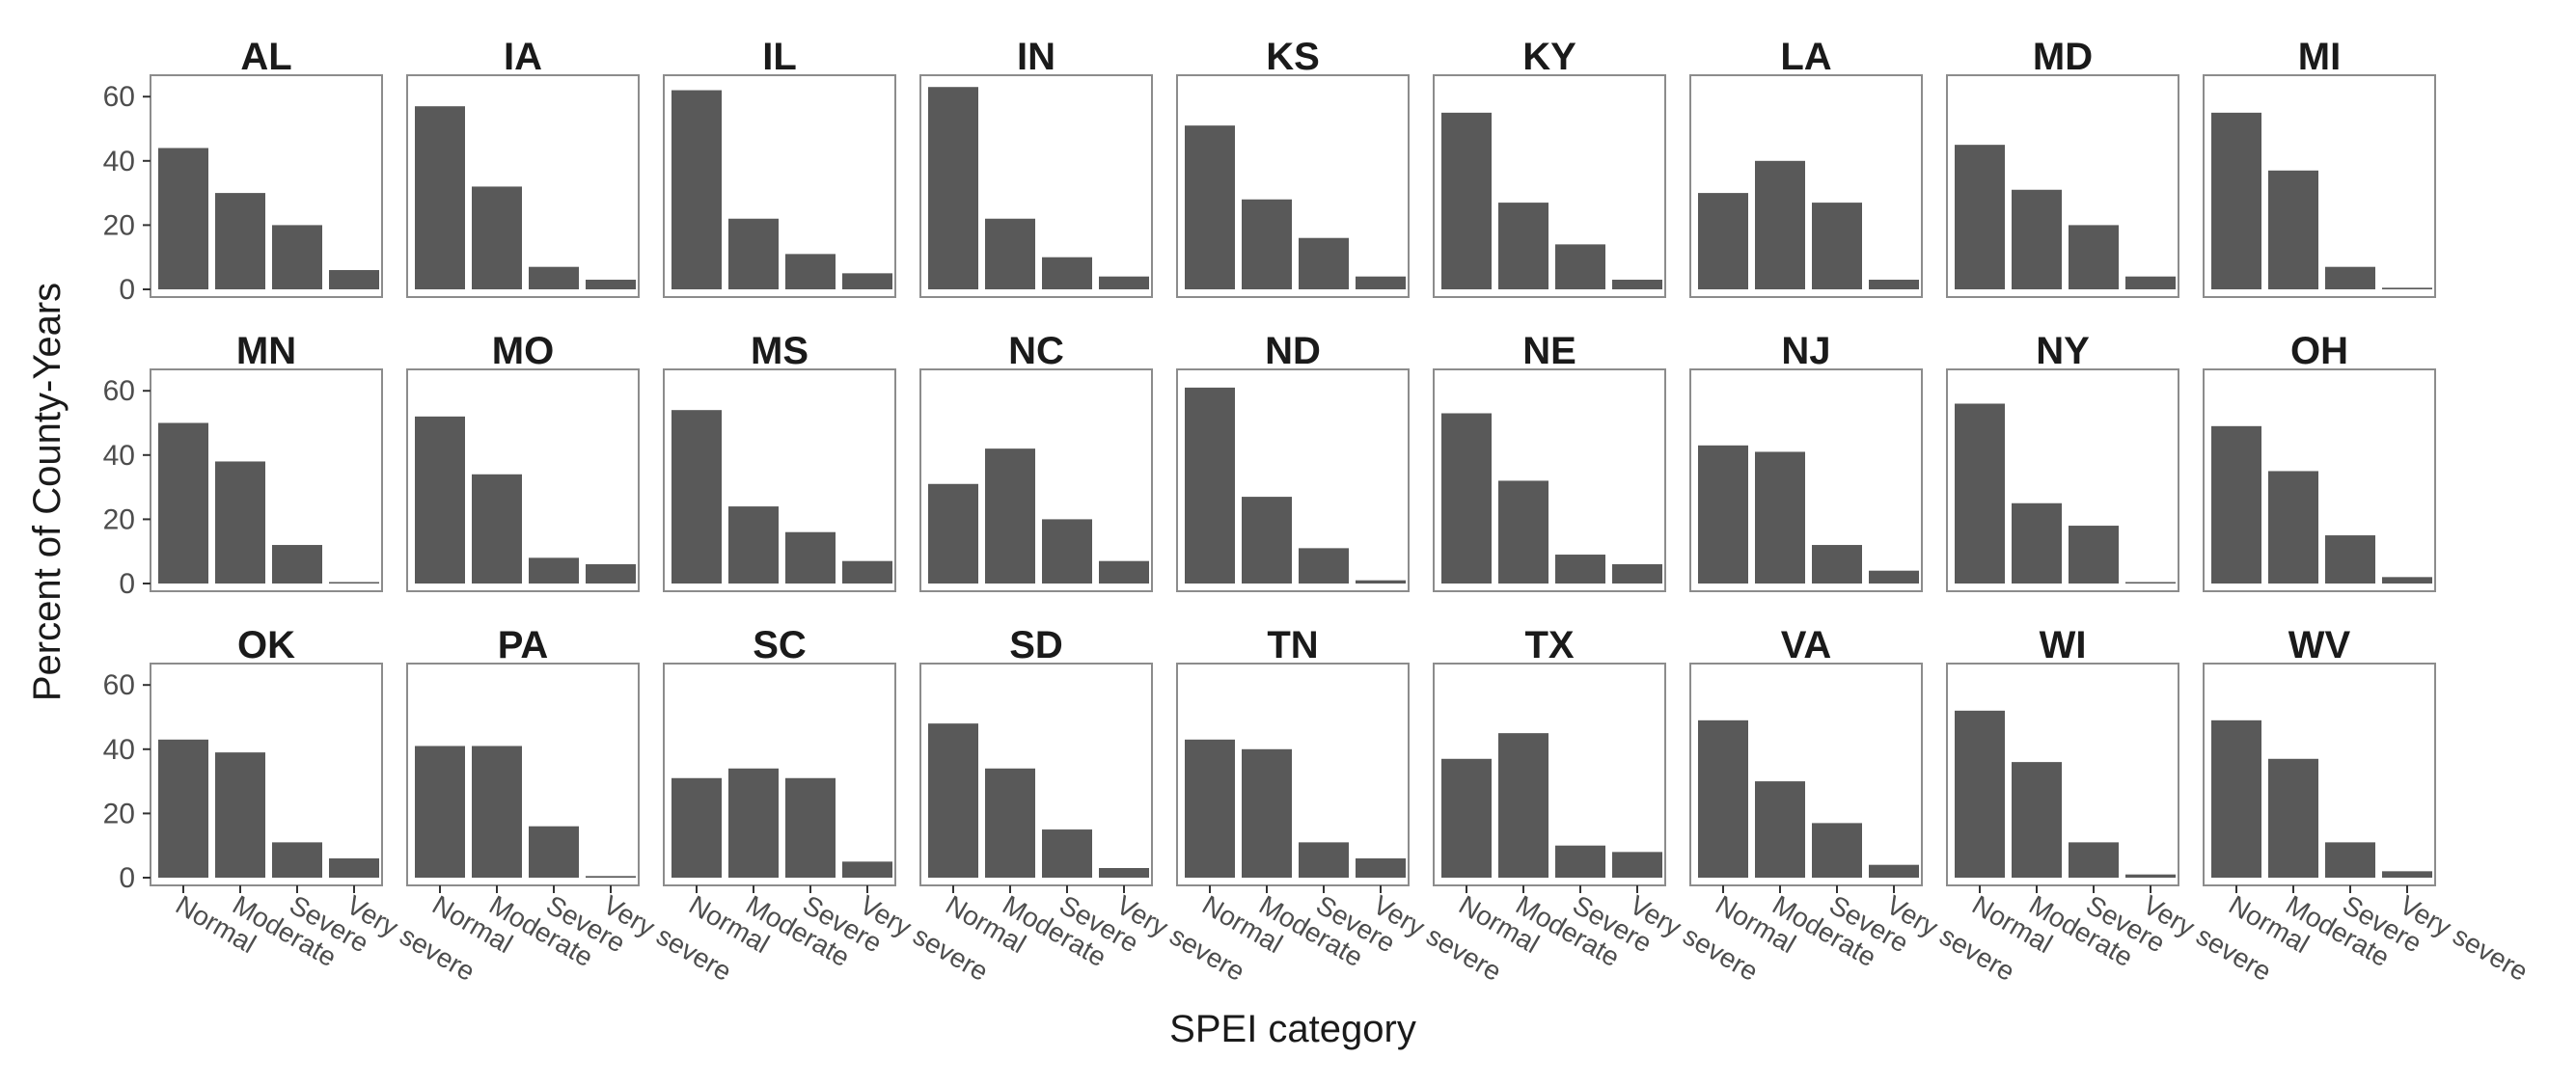 This screenshot has width=2576, height=1086. I want to click on panel-mo: MO, so click(523, 461).